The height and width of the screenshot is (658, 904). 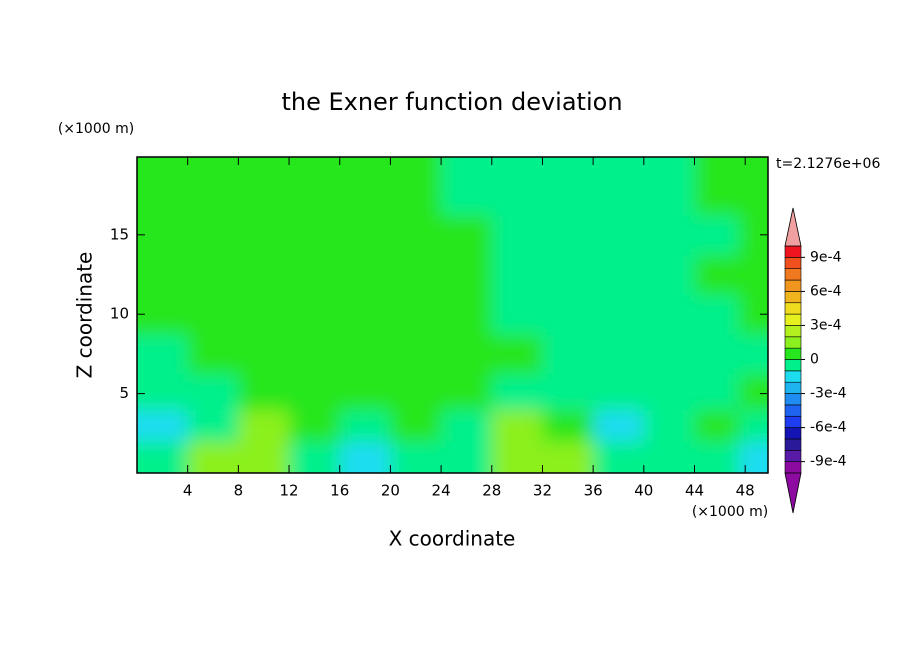 I want to click on colorbar-tick-label: 6e-4, so click(x=826, y=291).